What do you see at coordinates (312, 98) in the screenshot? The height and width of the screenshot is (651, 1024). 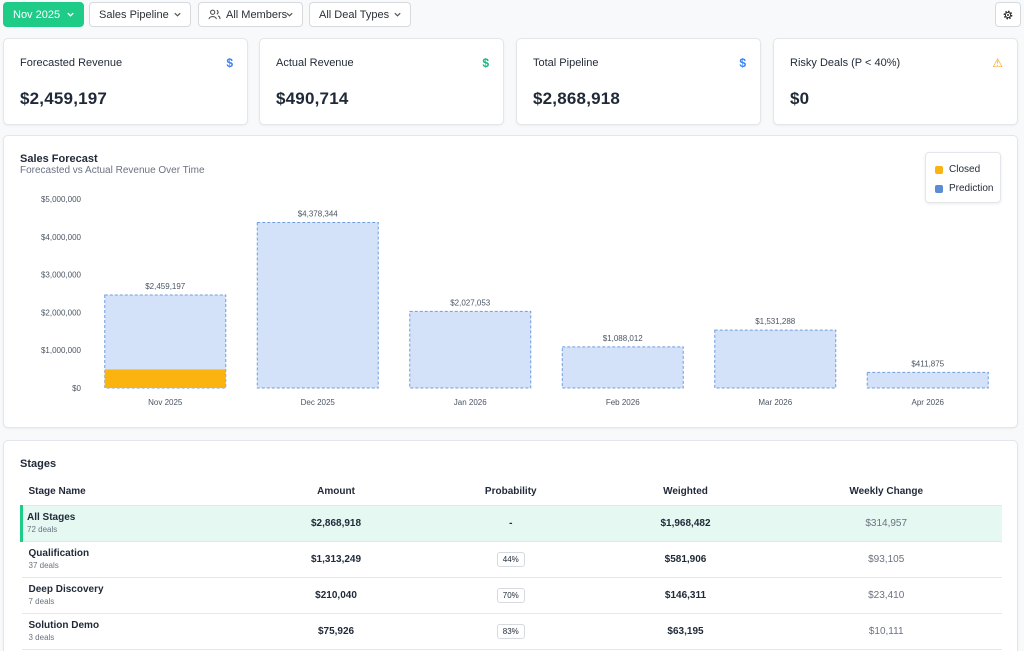 I see `kpi-value: $490,714` at bounding box center [312, 98].